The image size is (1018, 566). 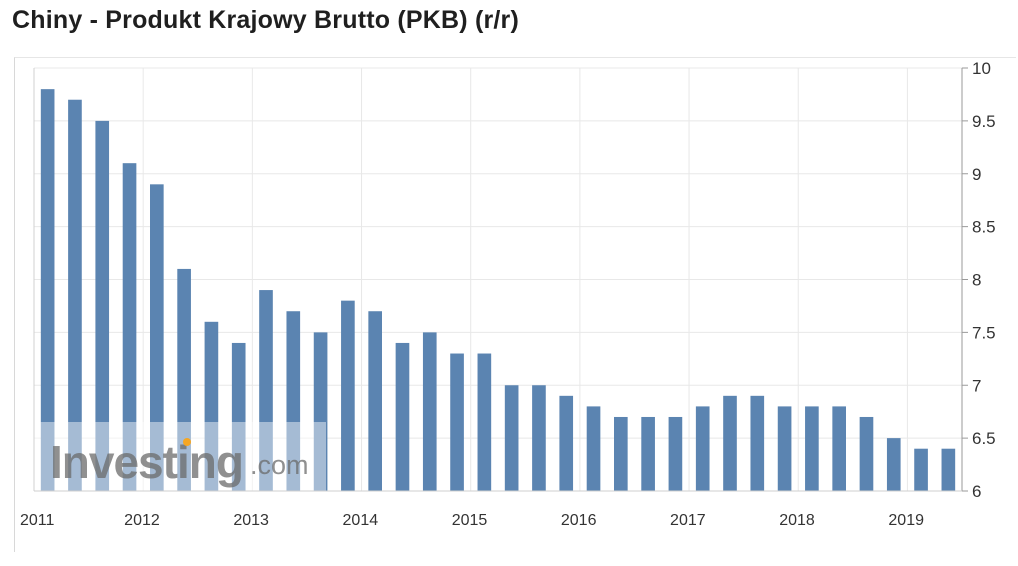 I want to click on y-tick-label: 7, so click(x=976, y=385).